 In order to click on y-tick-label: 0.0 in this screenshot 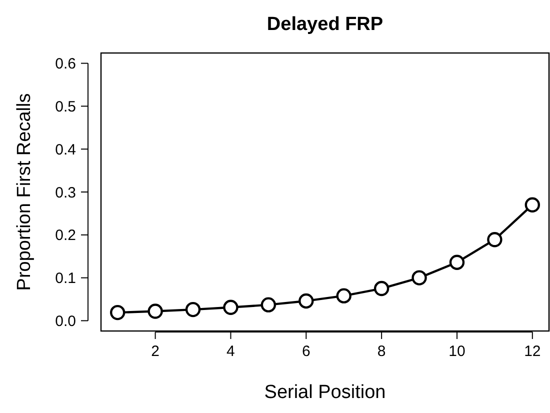, I will do `click(65, 321)`.